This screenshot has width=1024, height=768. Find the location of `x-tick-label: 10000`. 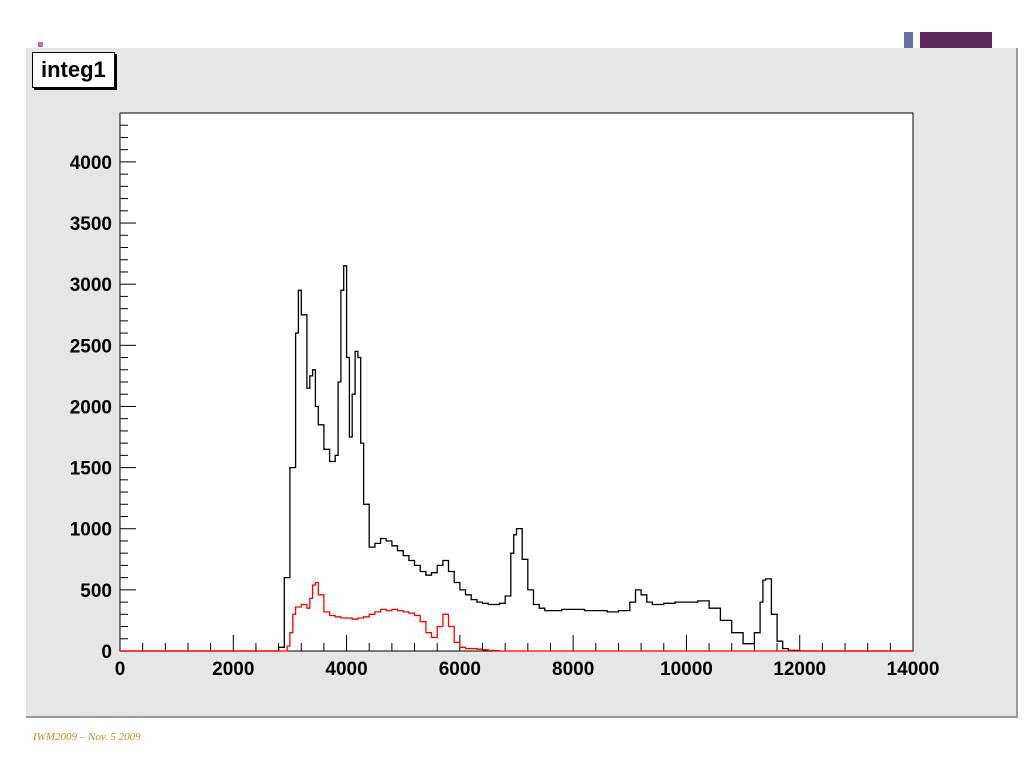

x-tick-label: 10000 is located at coordinates (686, 669).